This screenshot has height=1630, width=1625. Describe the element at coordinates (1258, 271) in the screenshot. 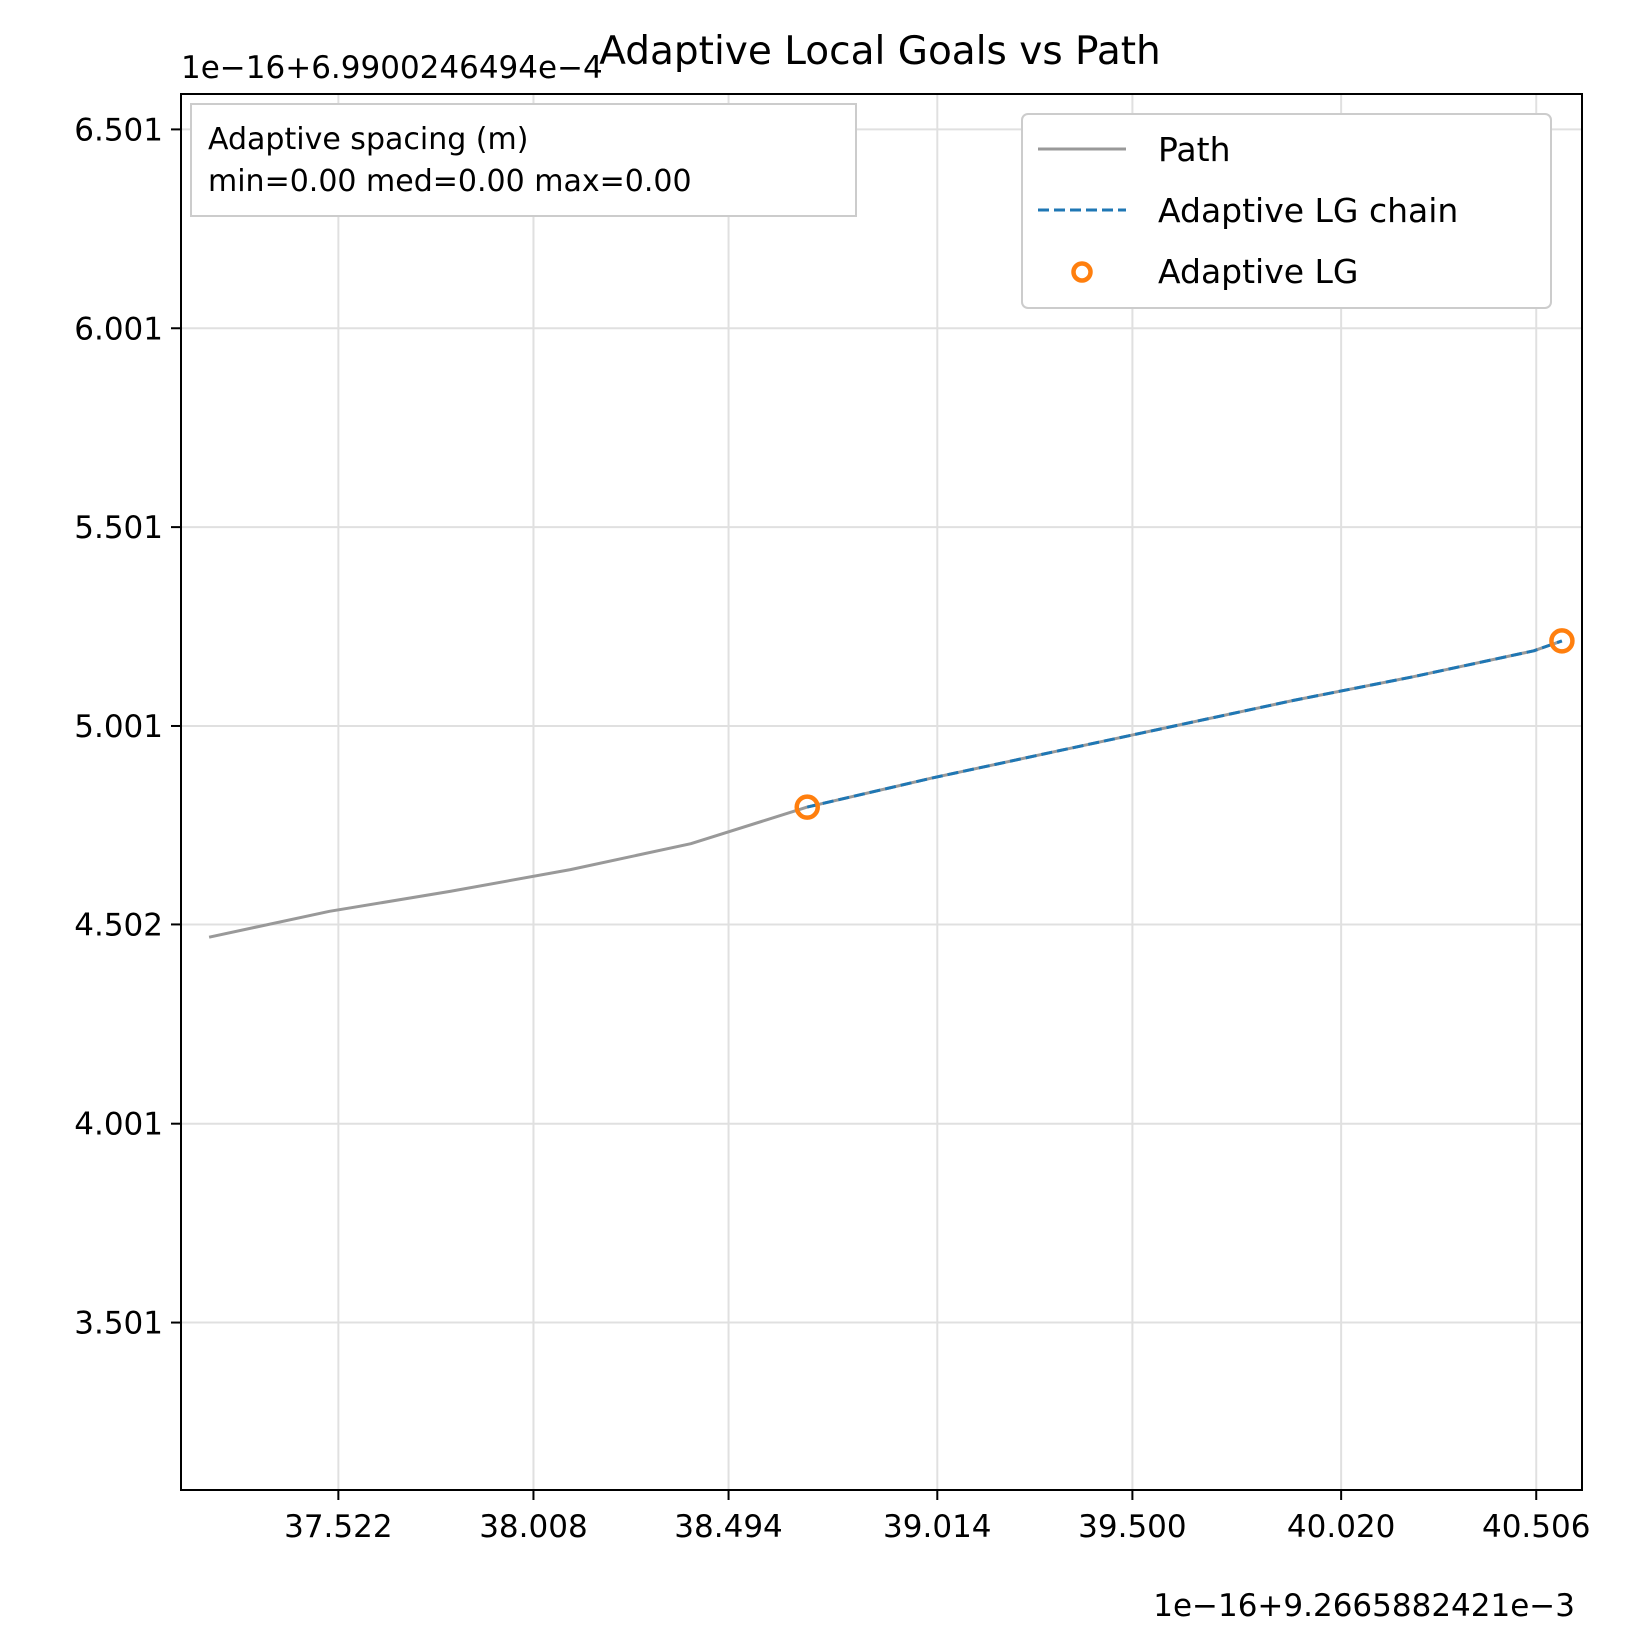

I see `legend-lg-label: Adaptive LG` at that location.